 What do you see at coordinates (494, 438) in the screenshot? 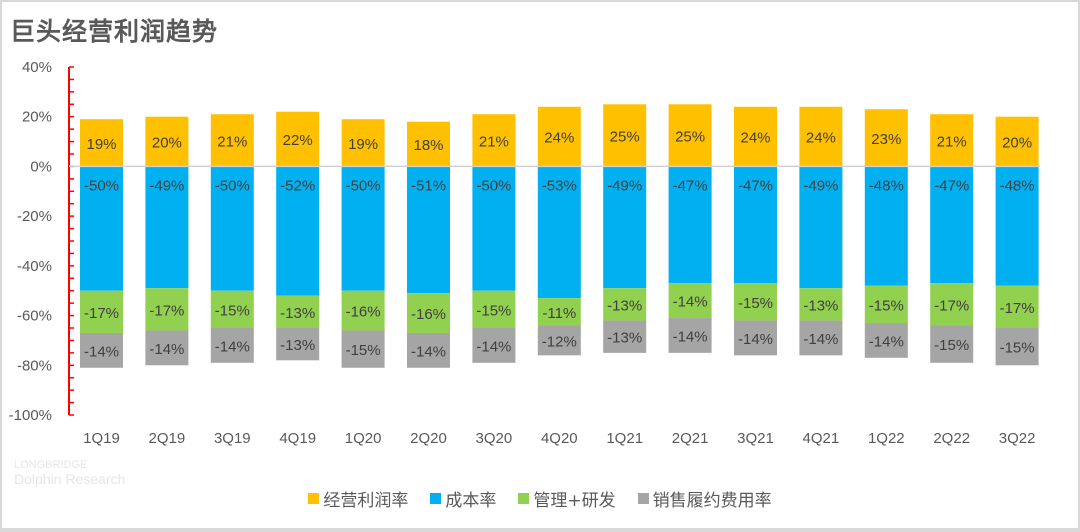
I see `x-tick-label: 3Q20` at bounding box center [494, 438].